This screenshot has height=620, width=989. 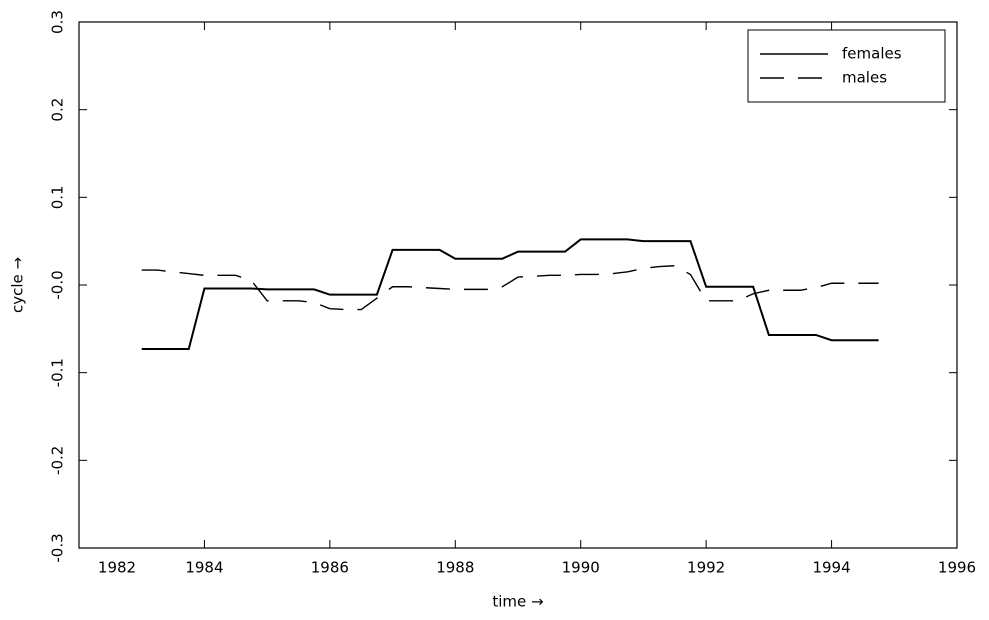 I want to click on y-tick-label: -0.2, so click(x=58, y=460).